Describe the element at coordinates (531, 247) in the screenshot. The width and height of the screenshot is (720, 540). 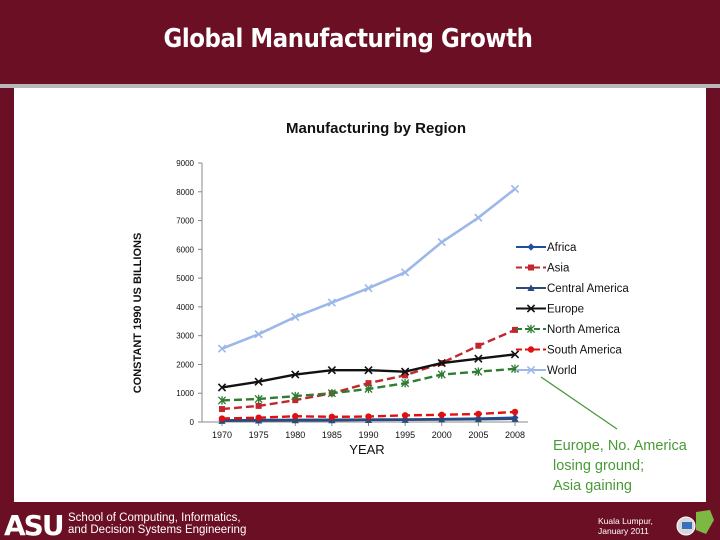
I see `legend-marker-africa` at that location.